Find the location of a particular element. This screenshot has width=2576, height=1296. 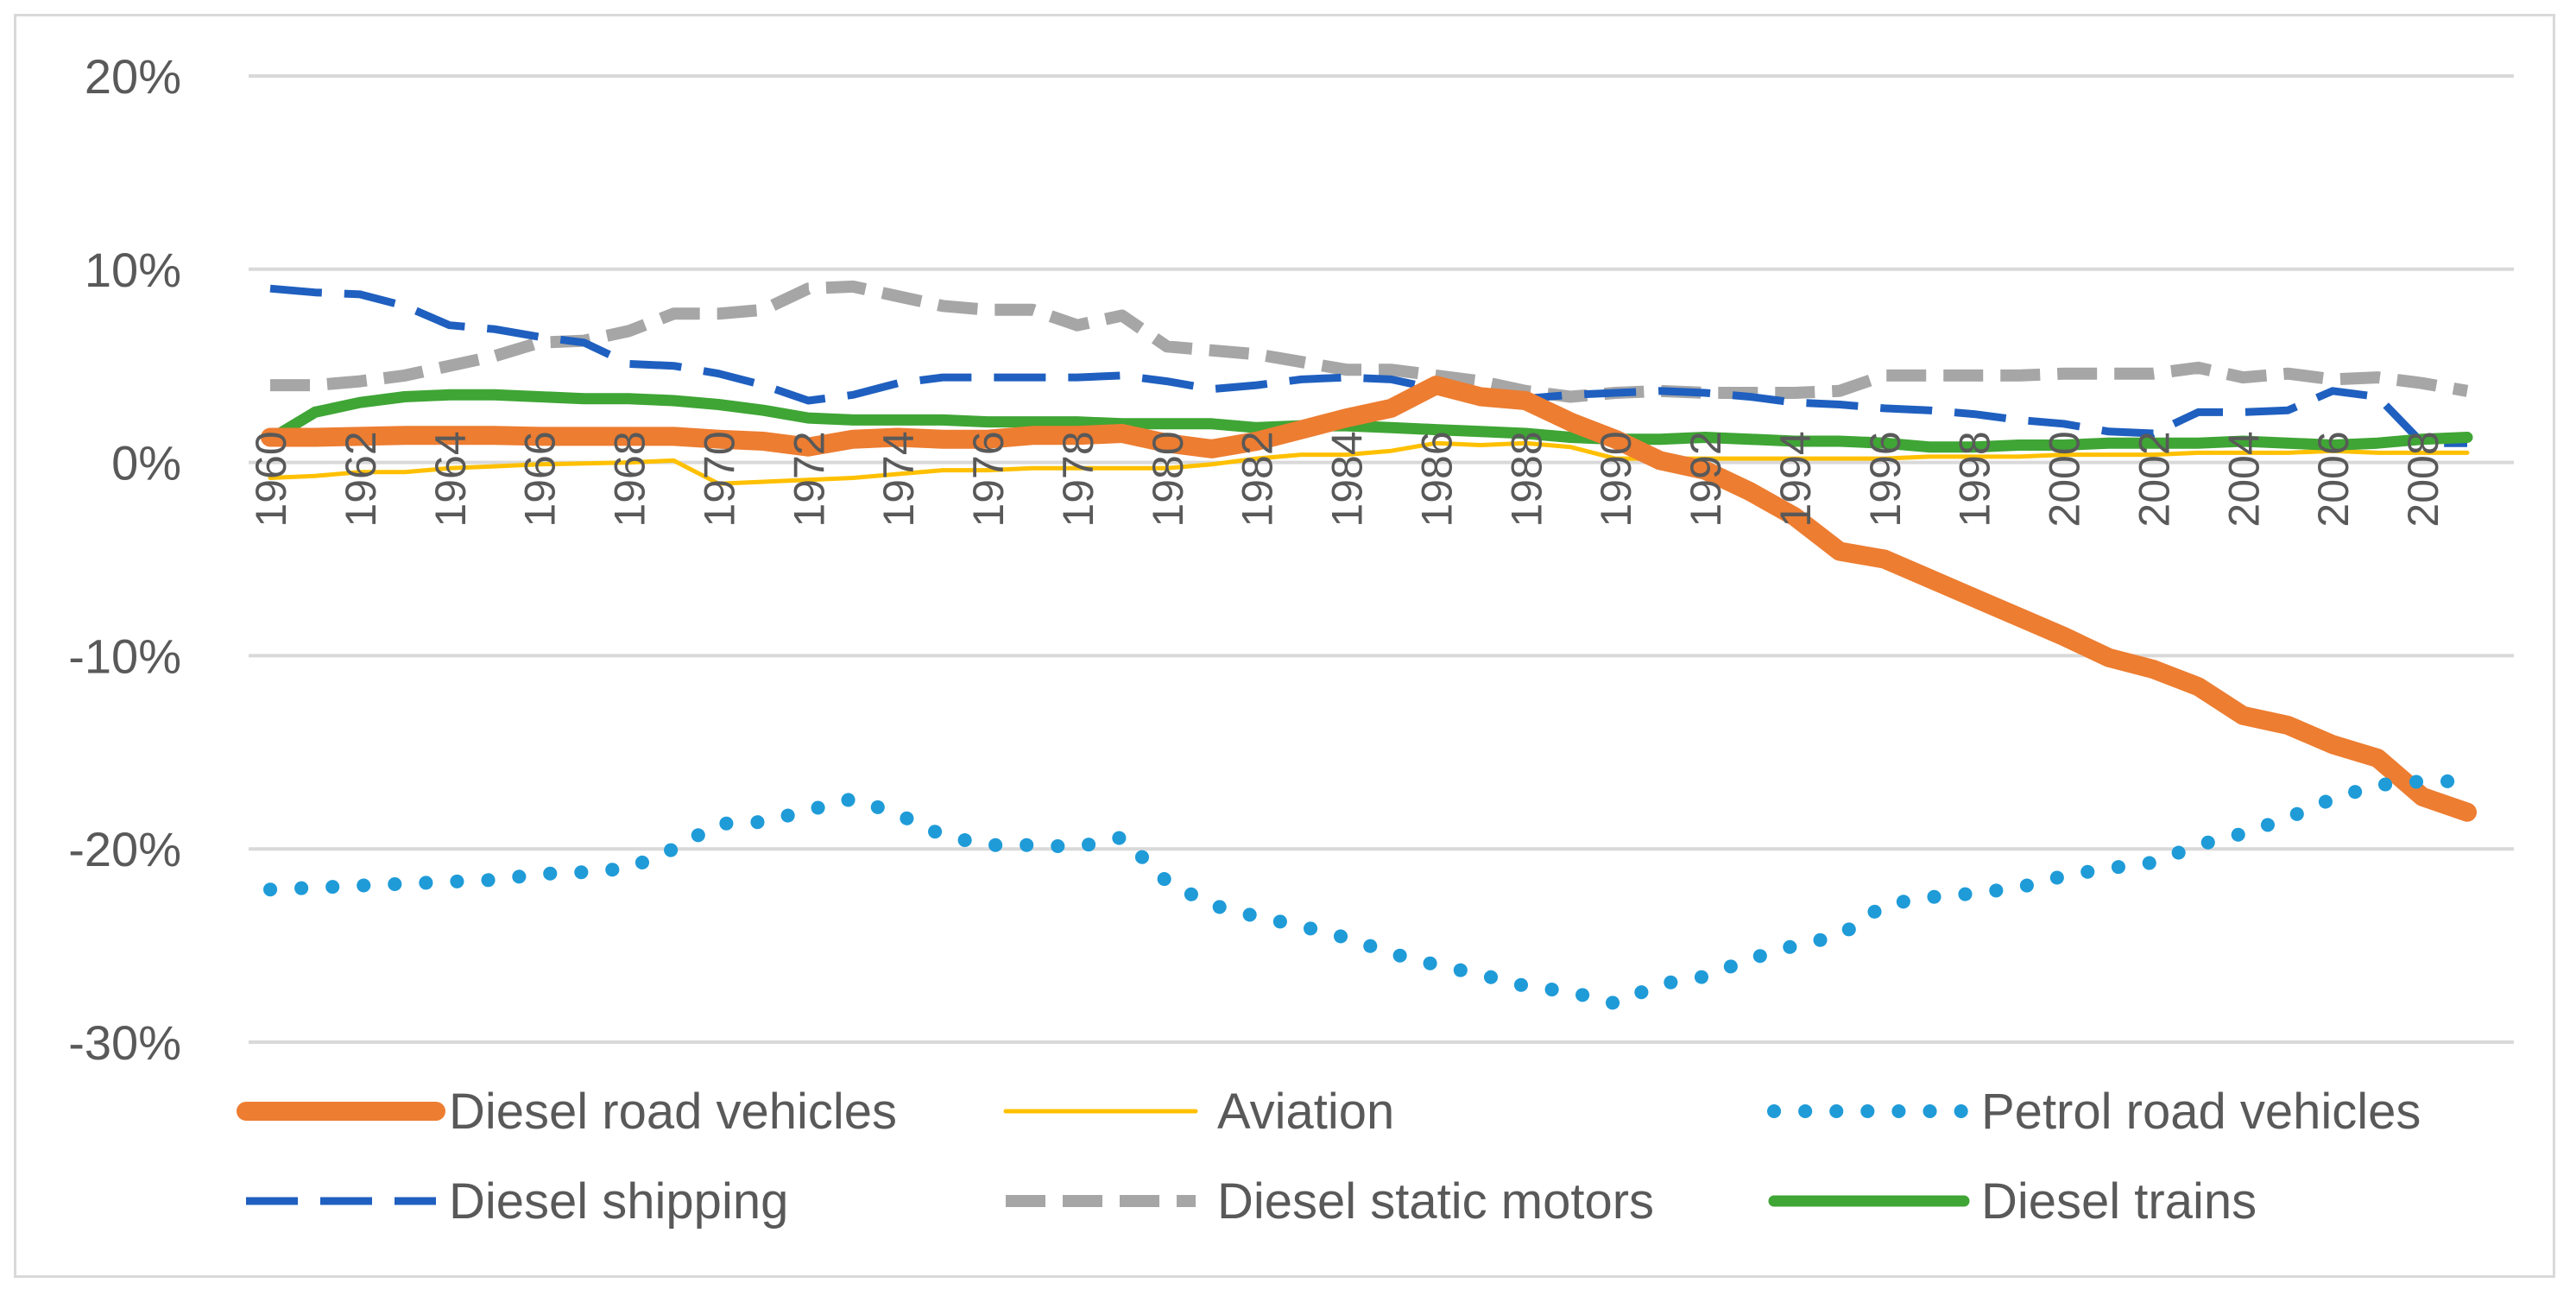

series-line-diesel-trains is located at coordinates (1368, 421).